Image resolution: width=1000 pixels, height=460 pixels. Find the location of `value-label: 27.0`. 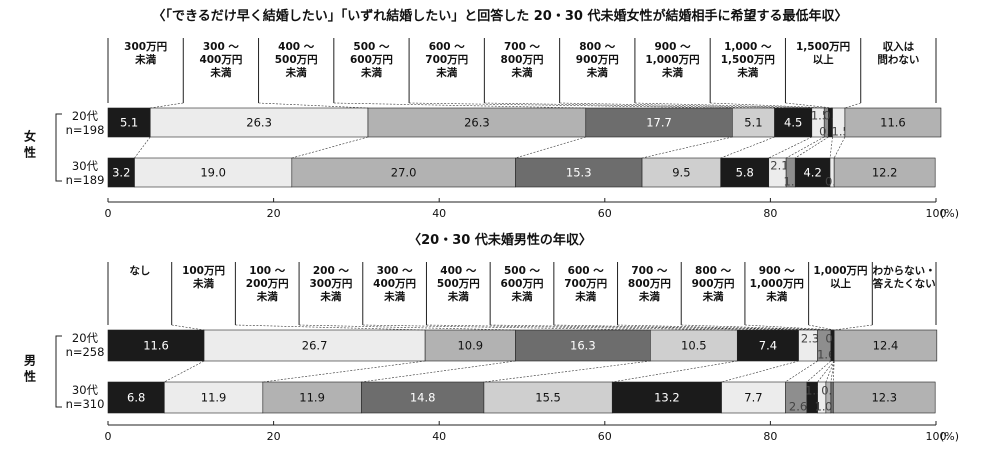

value-label: 27.0 is located at coordinates (404, 173).